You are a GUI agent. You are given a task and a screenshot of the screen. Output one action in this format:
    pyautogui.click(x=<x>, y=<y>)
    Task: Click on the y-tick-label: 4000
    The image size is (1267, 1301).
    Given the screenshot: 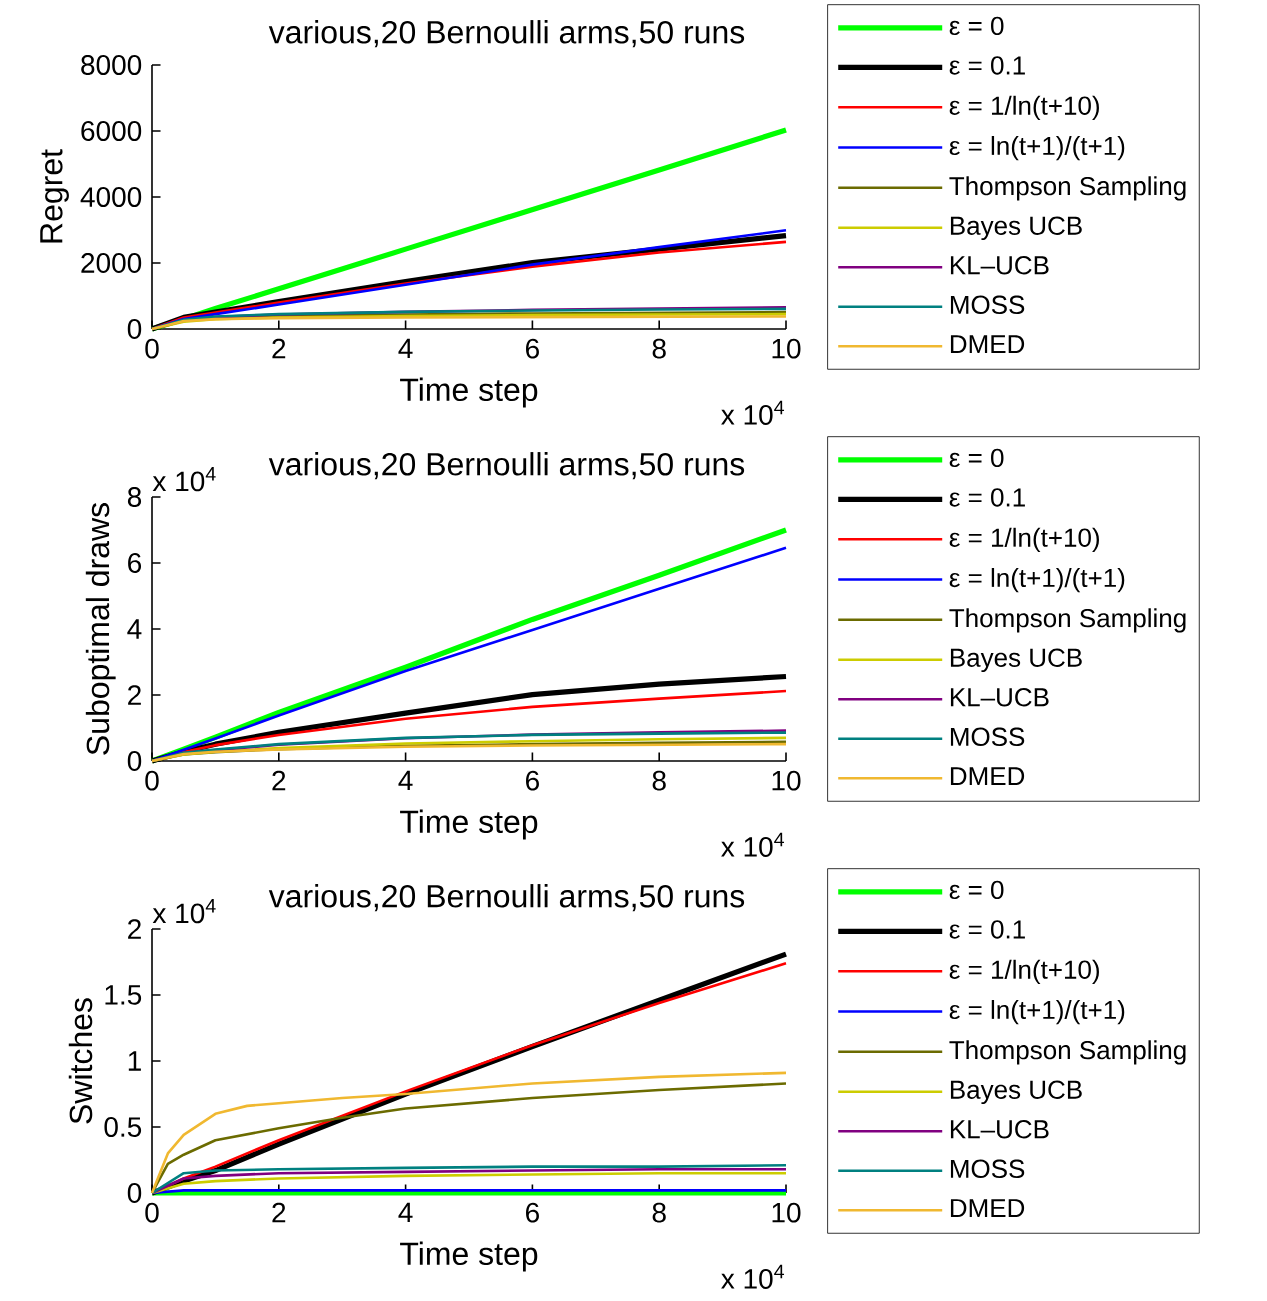 What is the action you would take?
    pyautogui.click(x=111, y=197)
    